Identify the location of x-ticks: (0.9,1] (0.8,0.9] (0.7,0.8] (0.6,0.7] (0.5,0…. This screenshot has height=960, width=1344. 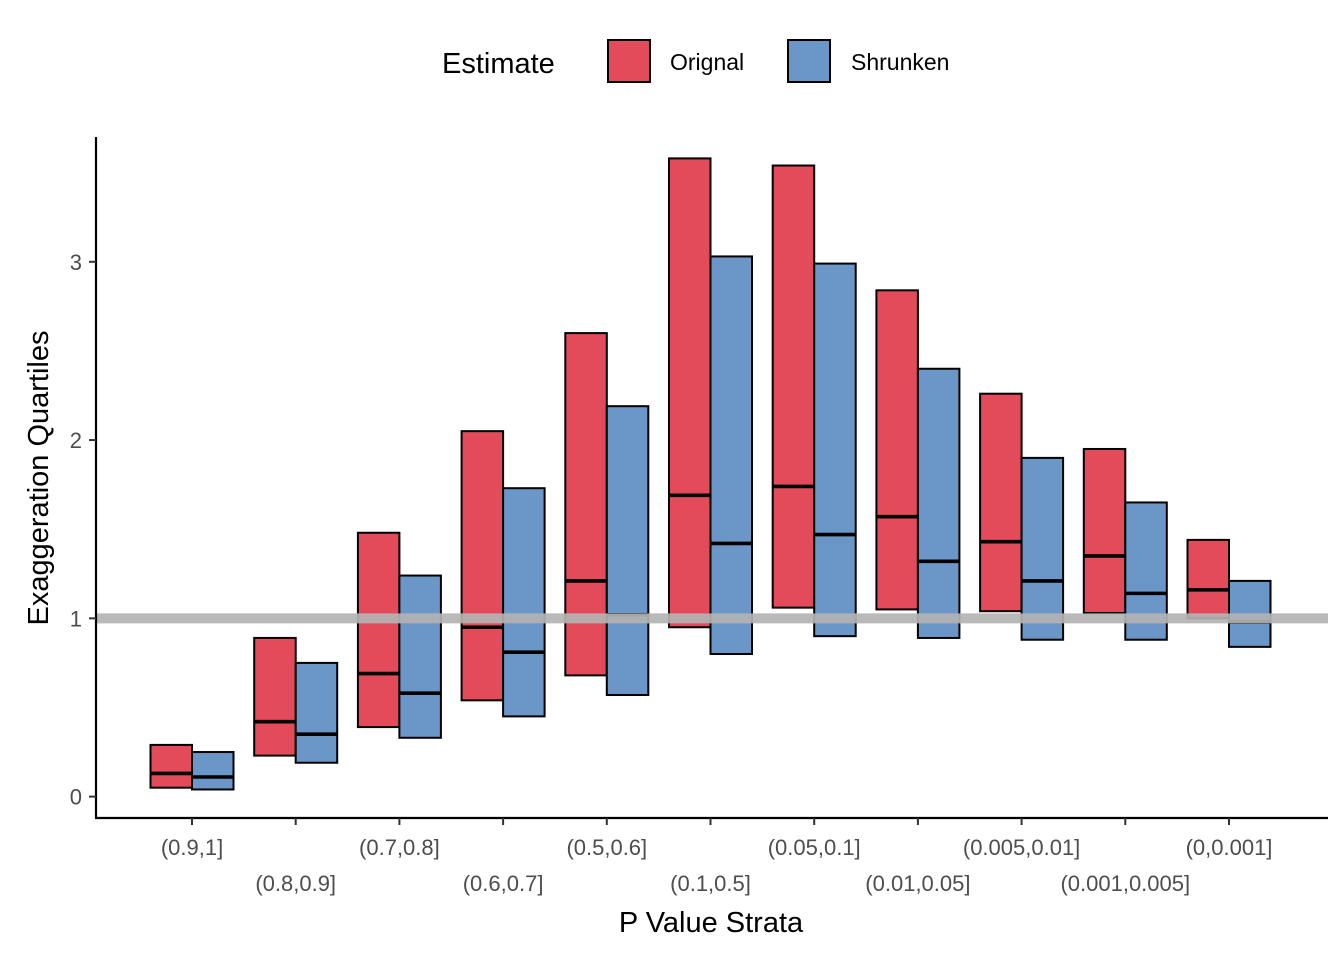
(717, 857).